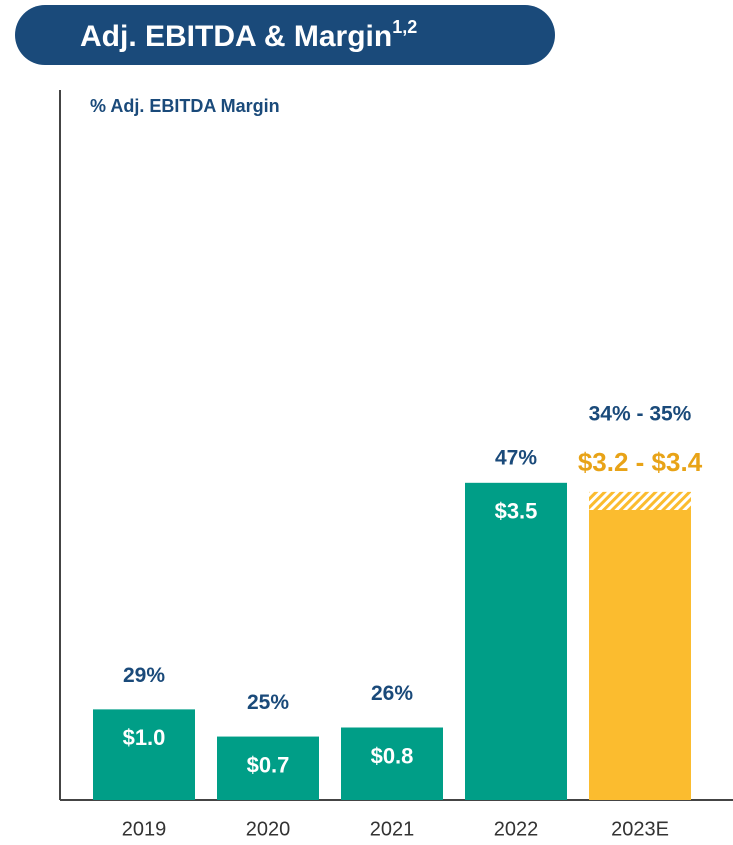 This screenshot has height=845, width=733. Describe the element at coordinates (640, 500) in the screenshot. I see `estimate-range` at that location.